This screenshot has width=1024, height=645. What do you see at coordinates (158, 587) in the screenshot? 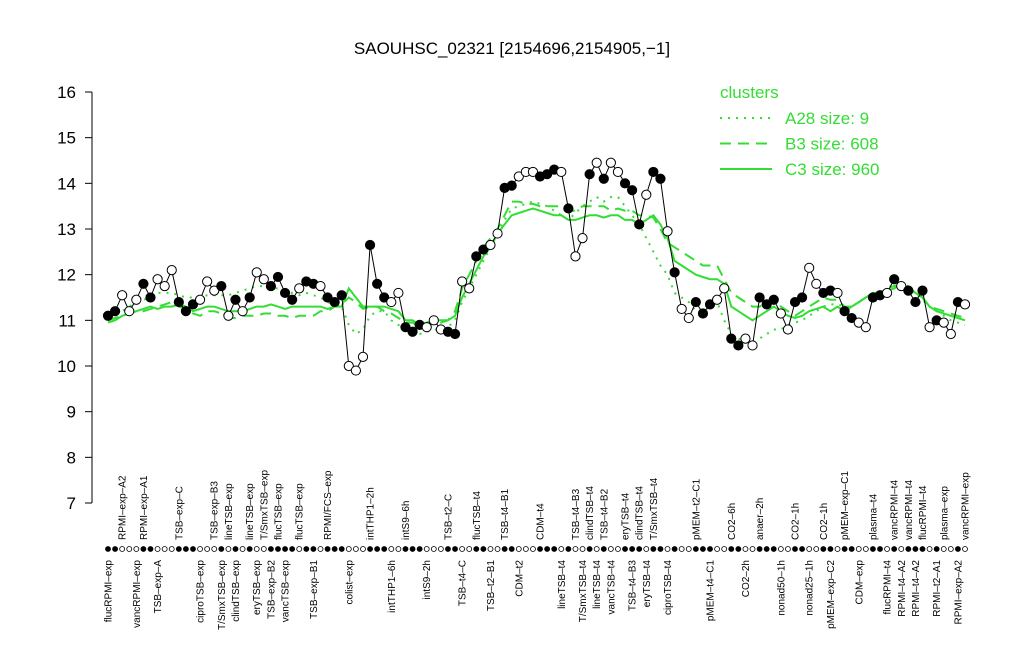
I see `x-tick-label: TSB–exp–A` at bounding box center [158, 587].